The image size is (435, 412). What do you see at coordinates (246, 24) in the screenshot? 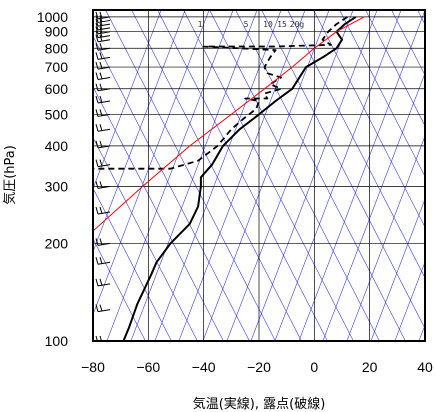
I see `mixing-ratio-label: 5` at bounding box center [246, 24].